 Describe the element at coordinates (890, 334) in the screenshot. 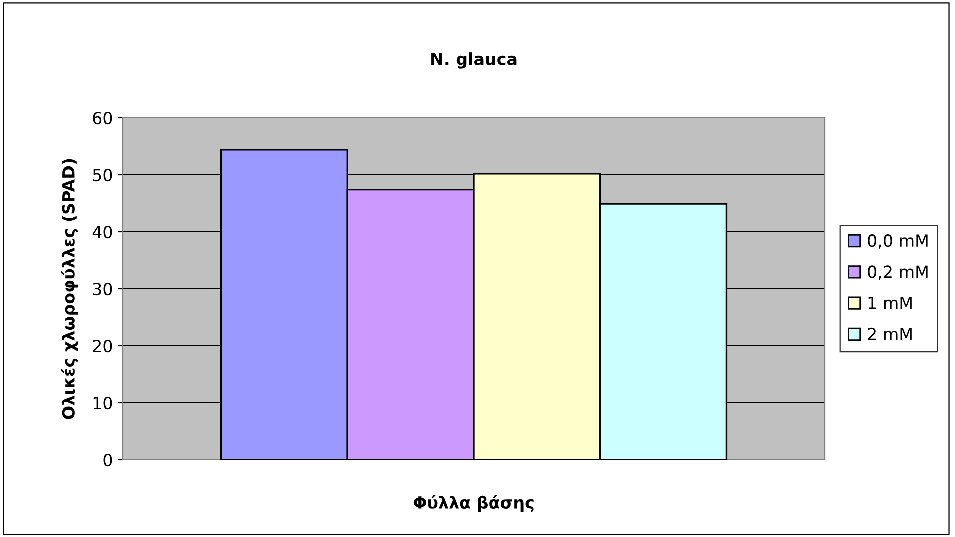

I see `legend-label: 2 mM` at that location.